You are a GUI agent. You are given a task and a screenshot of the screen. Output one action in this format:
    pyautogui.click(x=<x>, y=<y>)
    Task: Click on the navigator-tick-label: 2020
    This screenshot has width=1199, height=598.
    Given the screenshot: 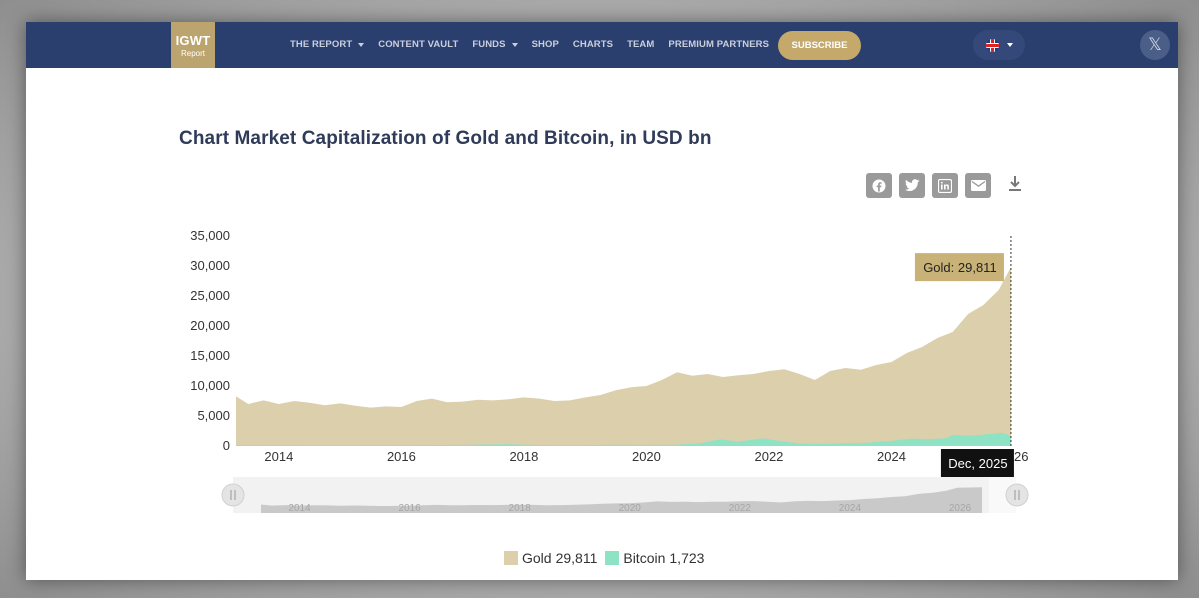 What is the action you would take?
    pyautogui.click(x=630, y=508)
    